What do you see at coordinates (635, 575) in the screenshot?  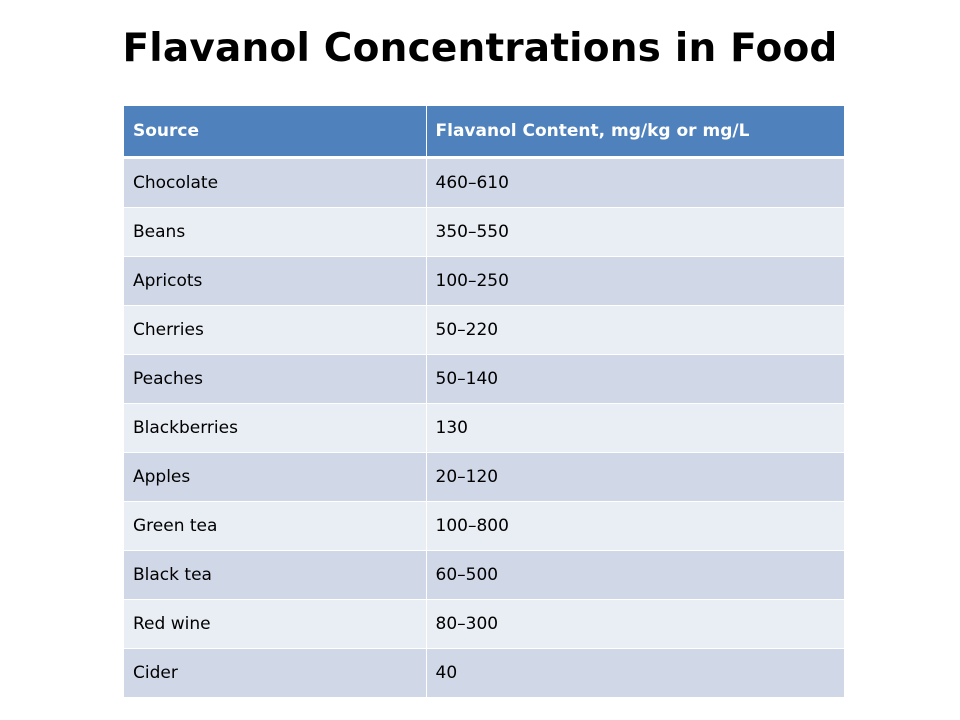 I see `cell-flavanol-content: 60–500` at bounding box center [635, 575].